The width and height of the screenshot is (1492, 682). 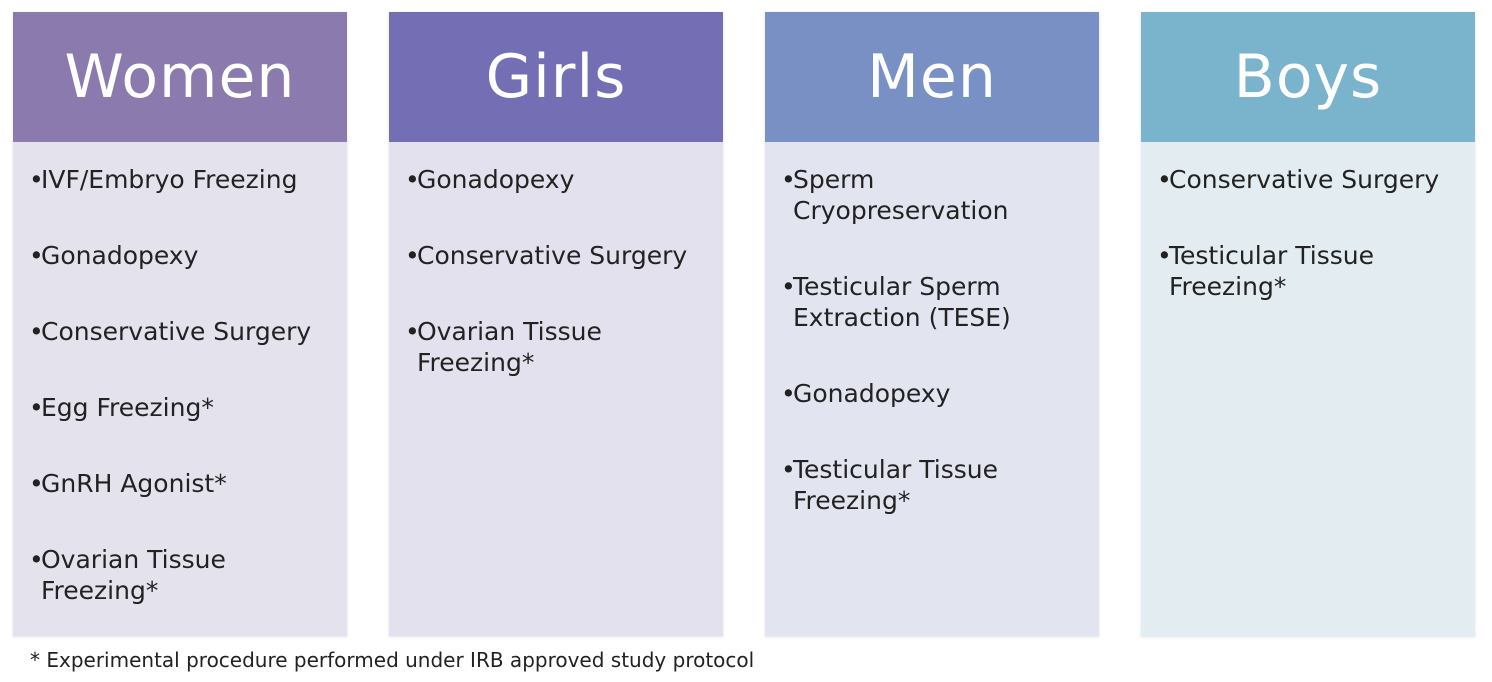 I want to click on panel-title-men: Men, so click(x=932, y=77).